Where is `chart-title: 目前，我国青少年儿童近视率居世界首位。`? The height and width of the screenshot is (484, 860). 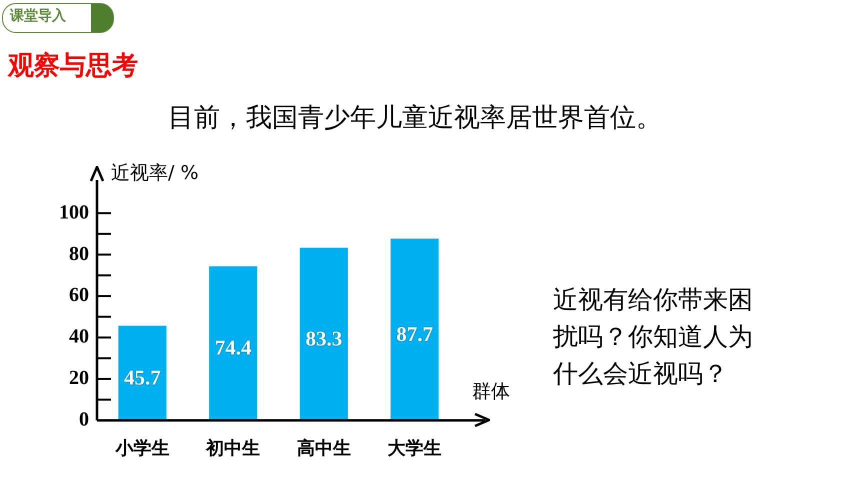 chart-title: 目前，我国青少年儿童近视率居世界首位。 is located at coordinates (415, 118).